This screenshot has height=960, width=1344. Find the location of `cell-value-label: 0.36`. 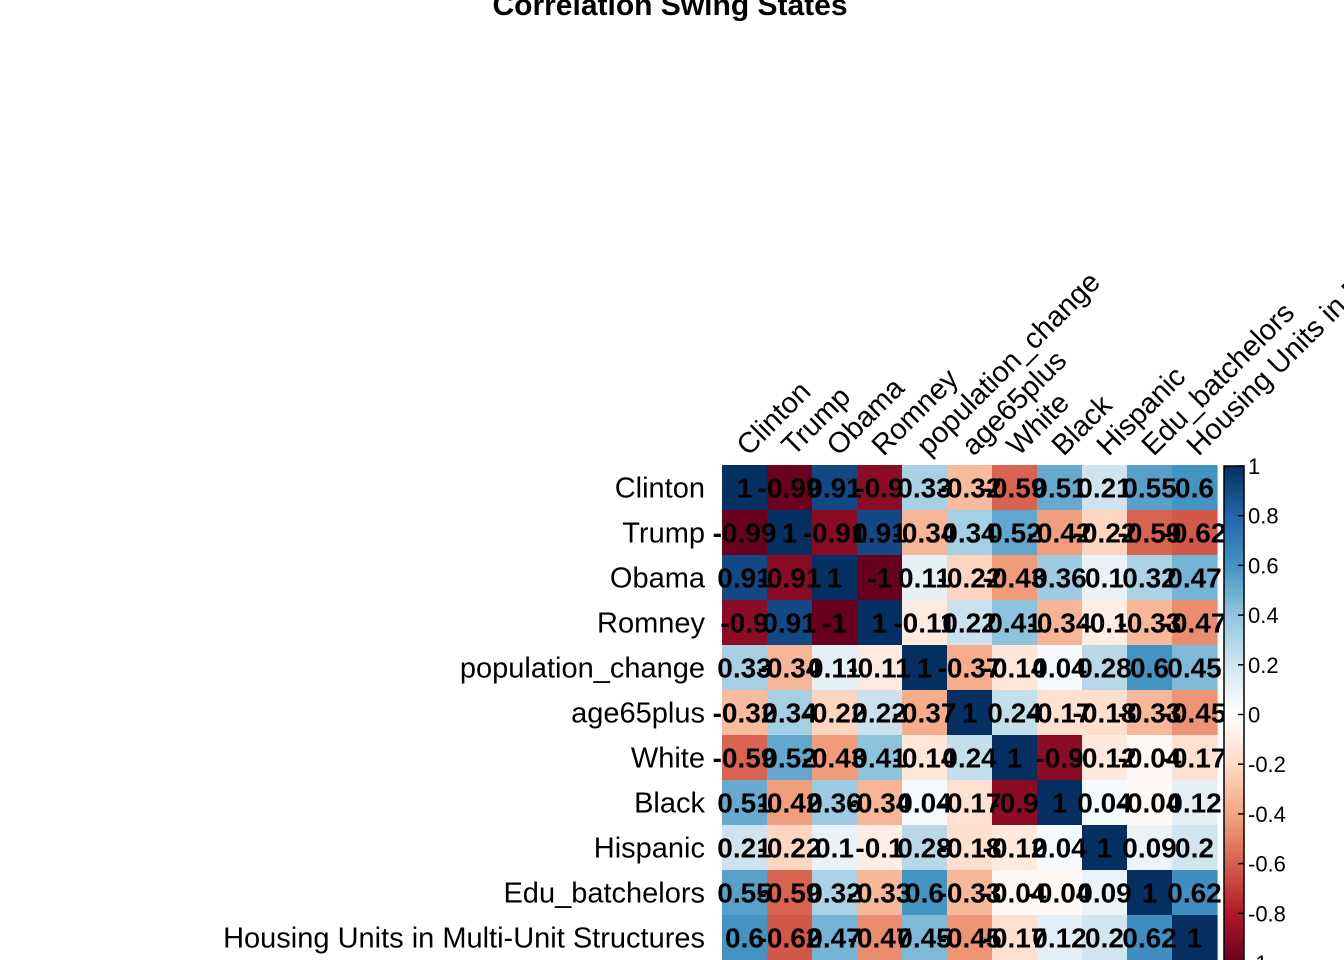

cell-value-label: 0.36 is located at coordinates (834, 803).